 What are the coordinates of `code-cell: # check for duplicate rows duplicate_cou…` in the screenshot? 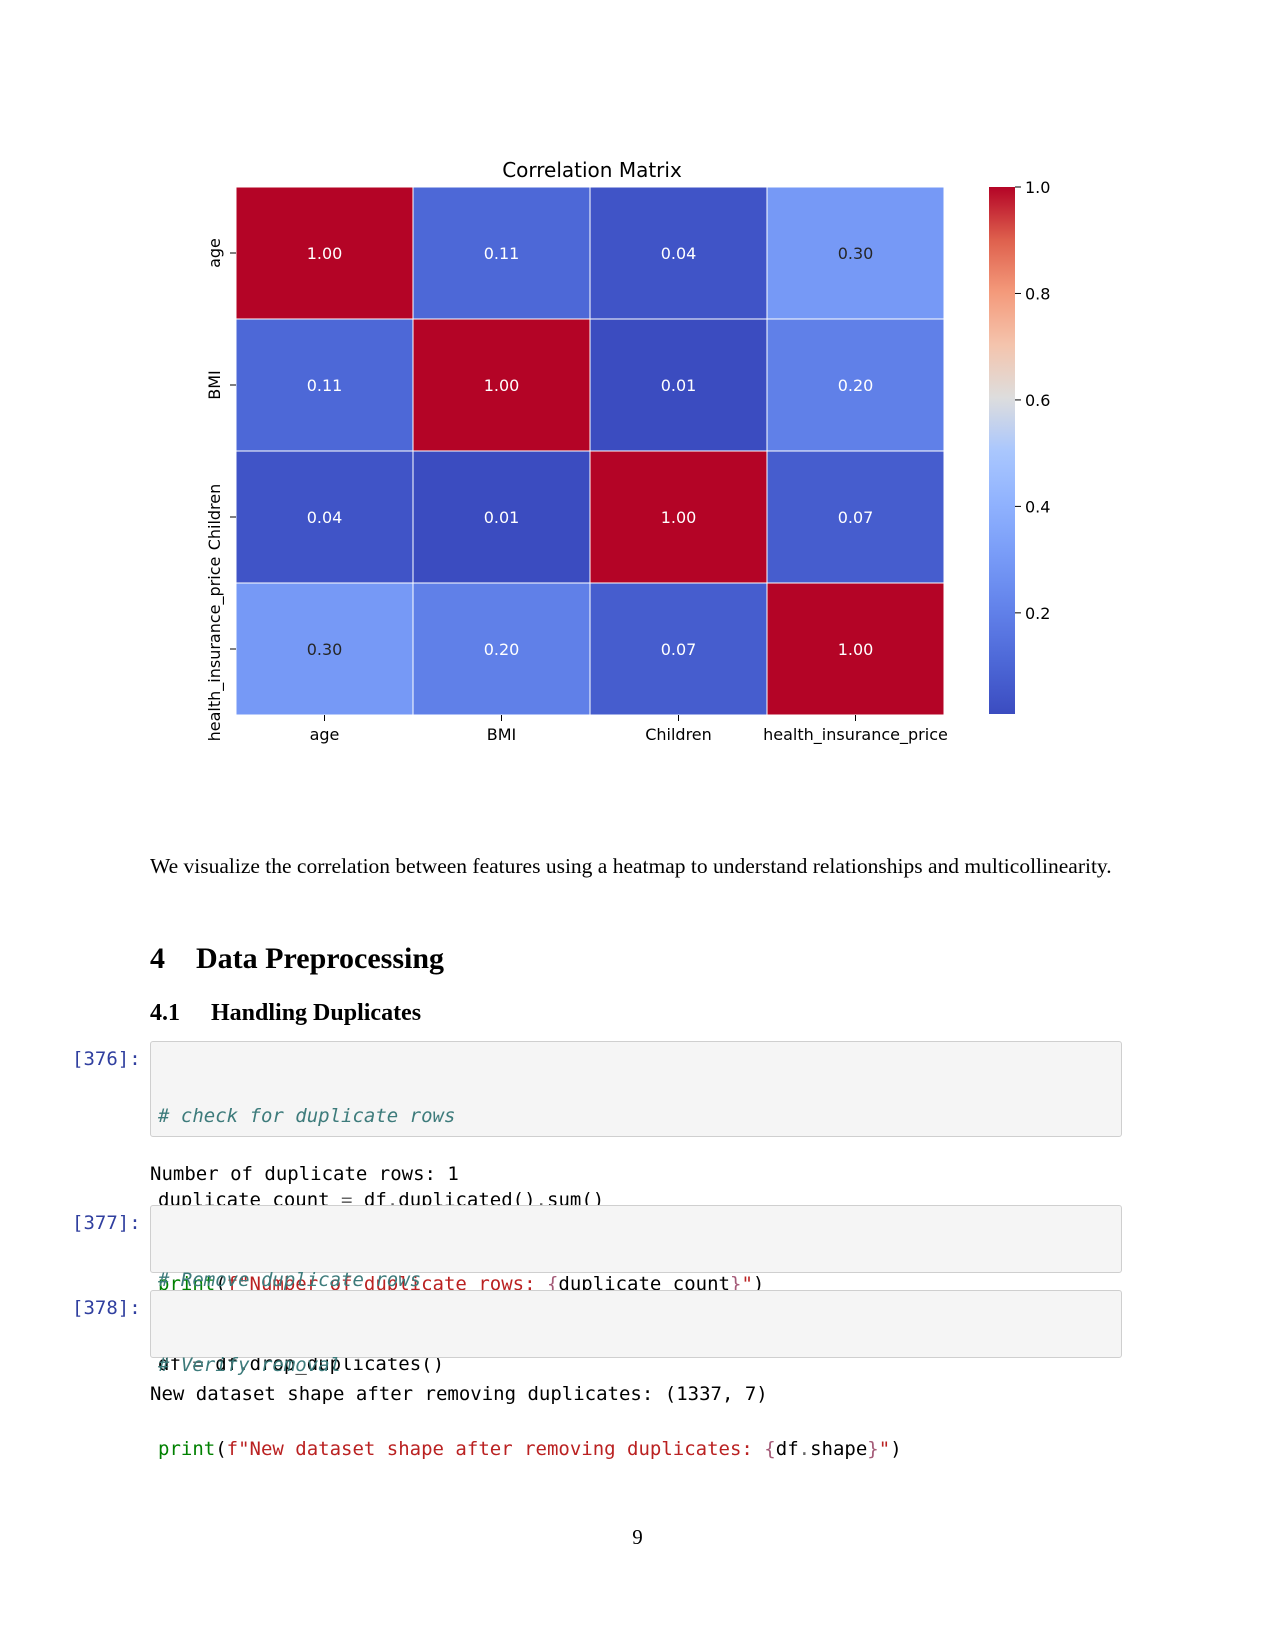 It's located at (636, 1168).